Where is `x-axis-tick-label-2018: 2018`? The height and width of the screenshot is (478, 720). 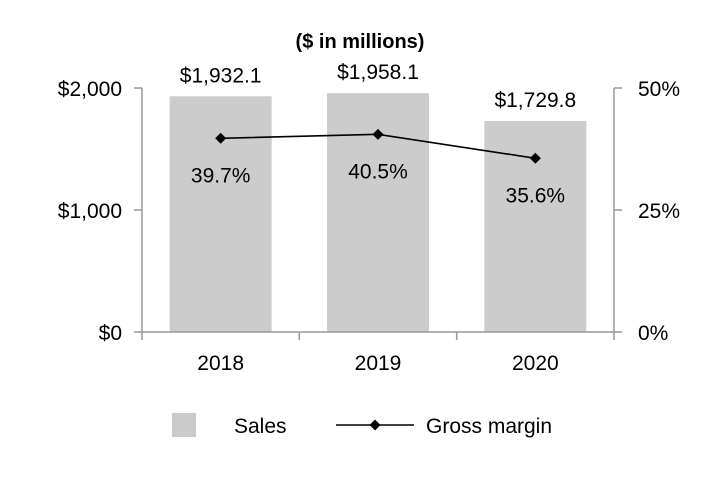 x-axis-tick-label-2018: 2018 is located at coordinates (220, 363).